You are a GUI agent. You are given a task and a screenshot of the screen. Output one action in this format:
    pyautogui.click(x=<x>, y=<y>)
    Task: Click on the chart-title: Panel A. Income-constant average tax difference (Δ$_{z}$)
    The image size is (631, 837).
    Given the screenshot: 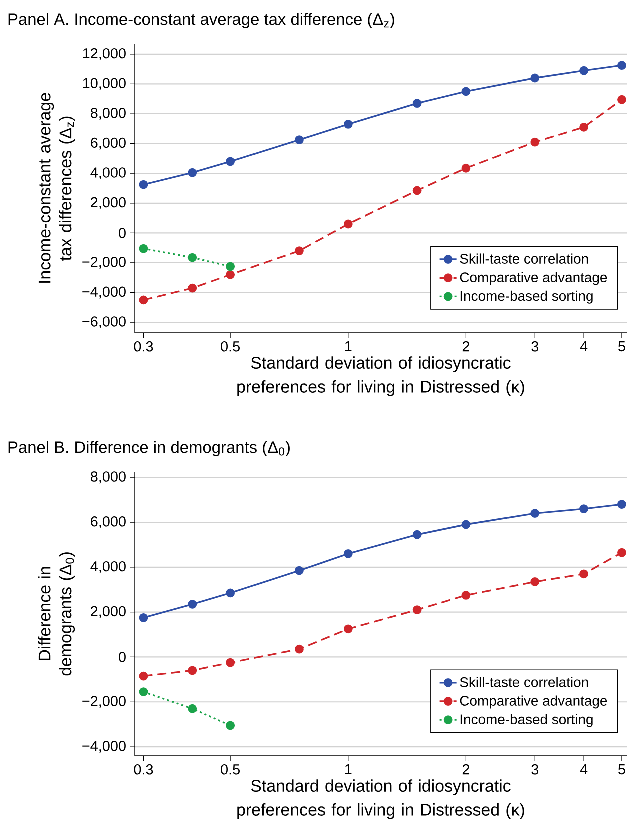 What is the action you would take?
    pyautogui.click(x=201, y=20)
    